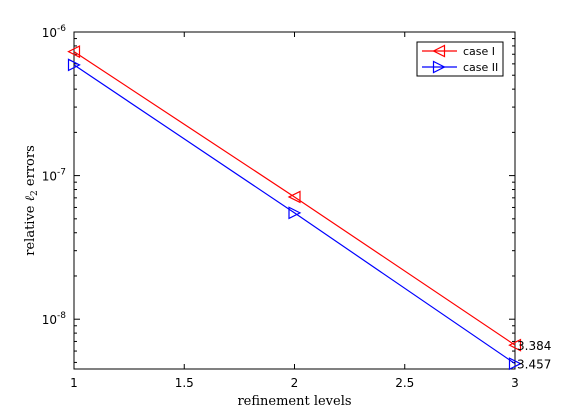 The width and height of the screenshot is (570, 419). I want to click on legend-label: case II, so click(480, 67).